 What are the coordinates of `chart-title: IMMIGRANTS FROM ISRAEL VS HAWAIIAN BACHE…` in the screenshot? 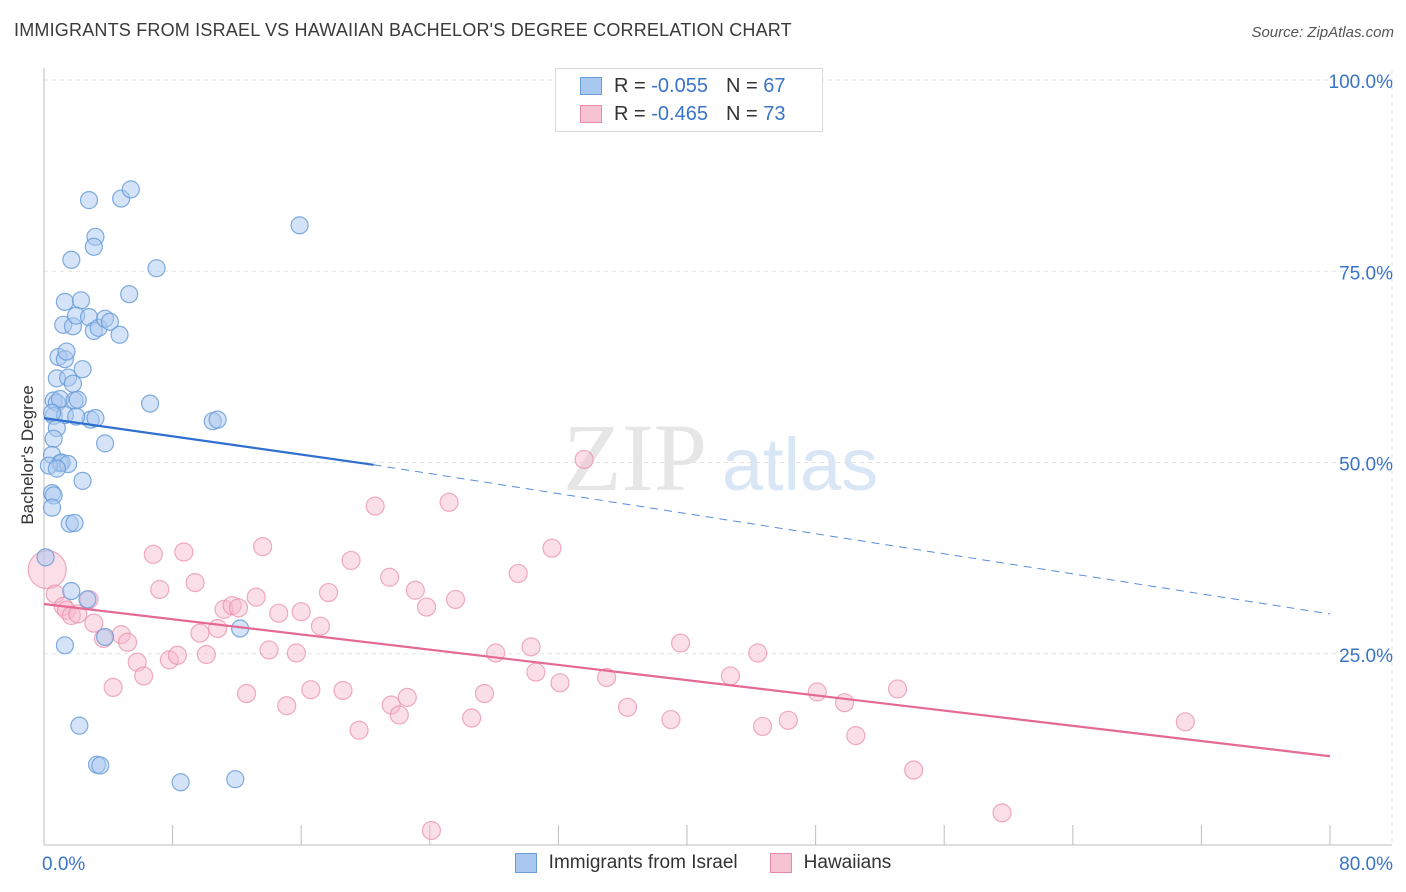 It's located at (403, 30).